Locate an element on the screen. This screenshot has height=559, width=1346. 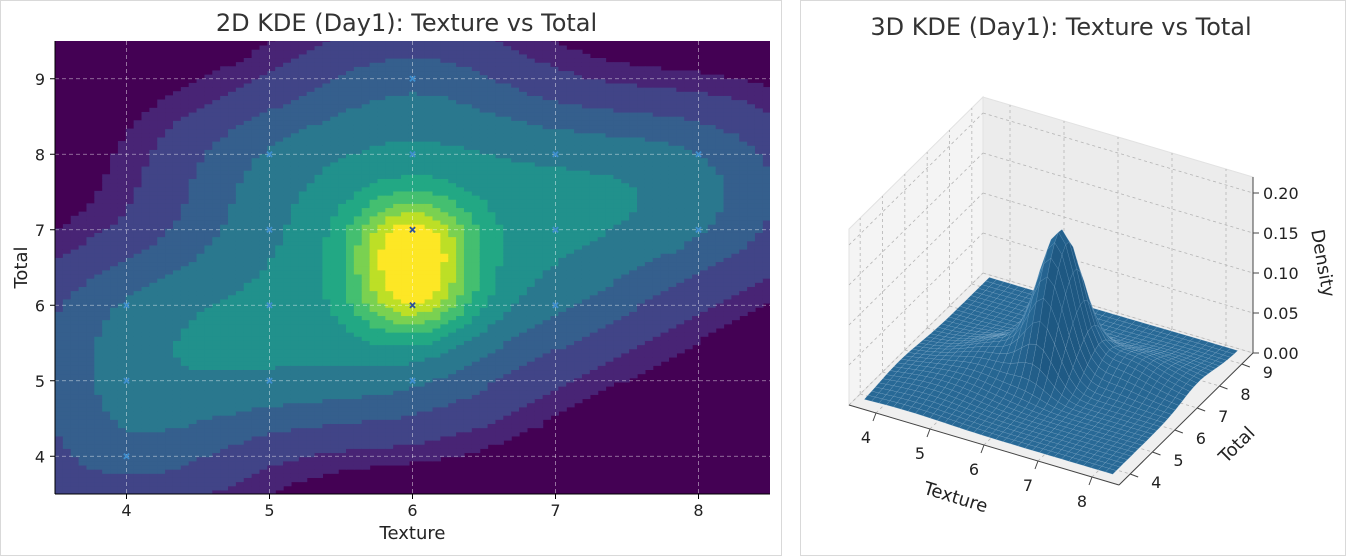
z-tick-label: 0.05 is located at coordinates (1281, 313).